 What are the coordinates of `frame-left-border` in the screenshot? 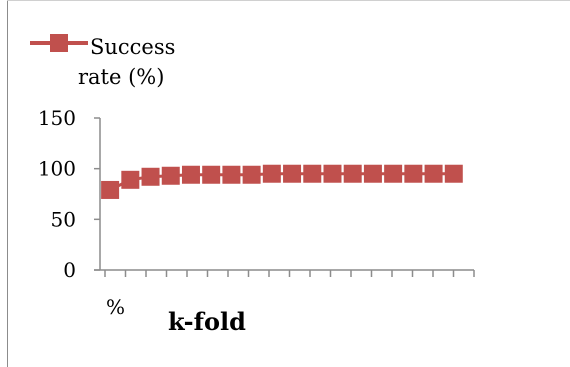 It's located at (7, 183).